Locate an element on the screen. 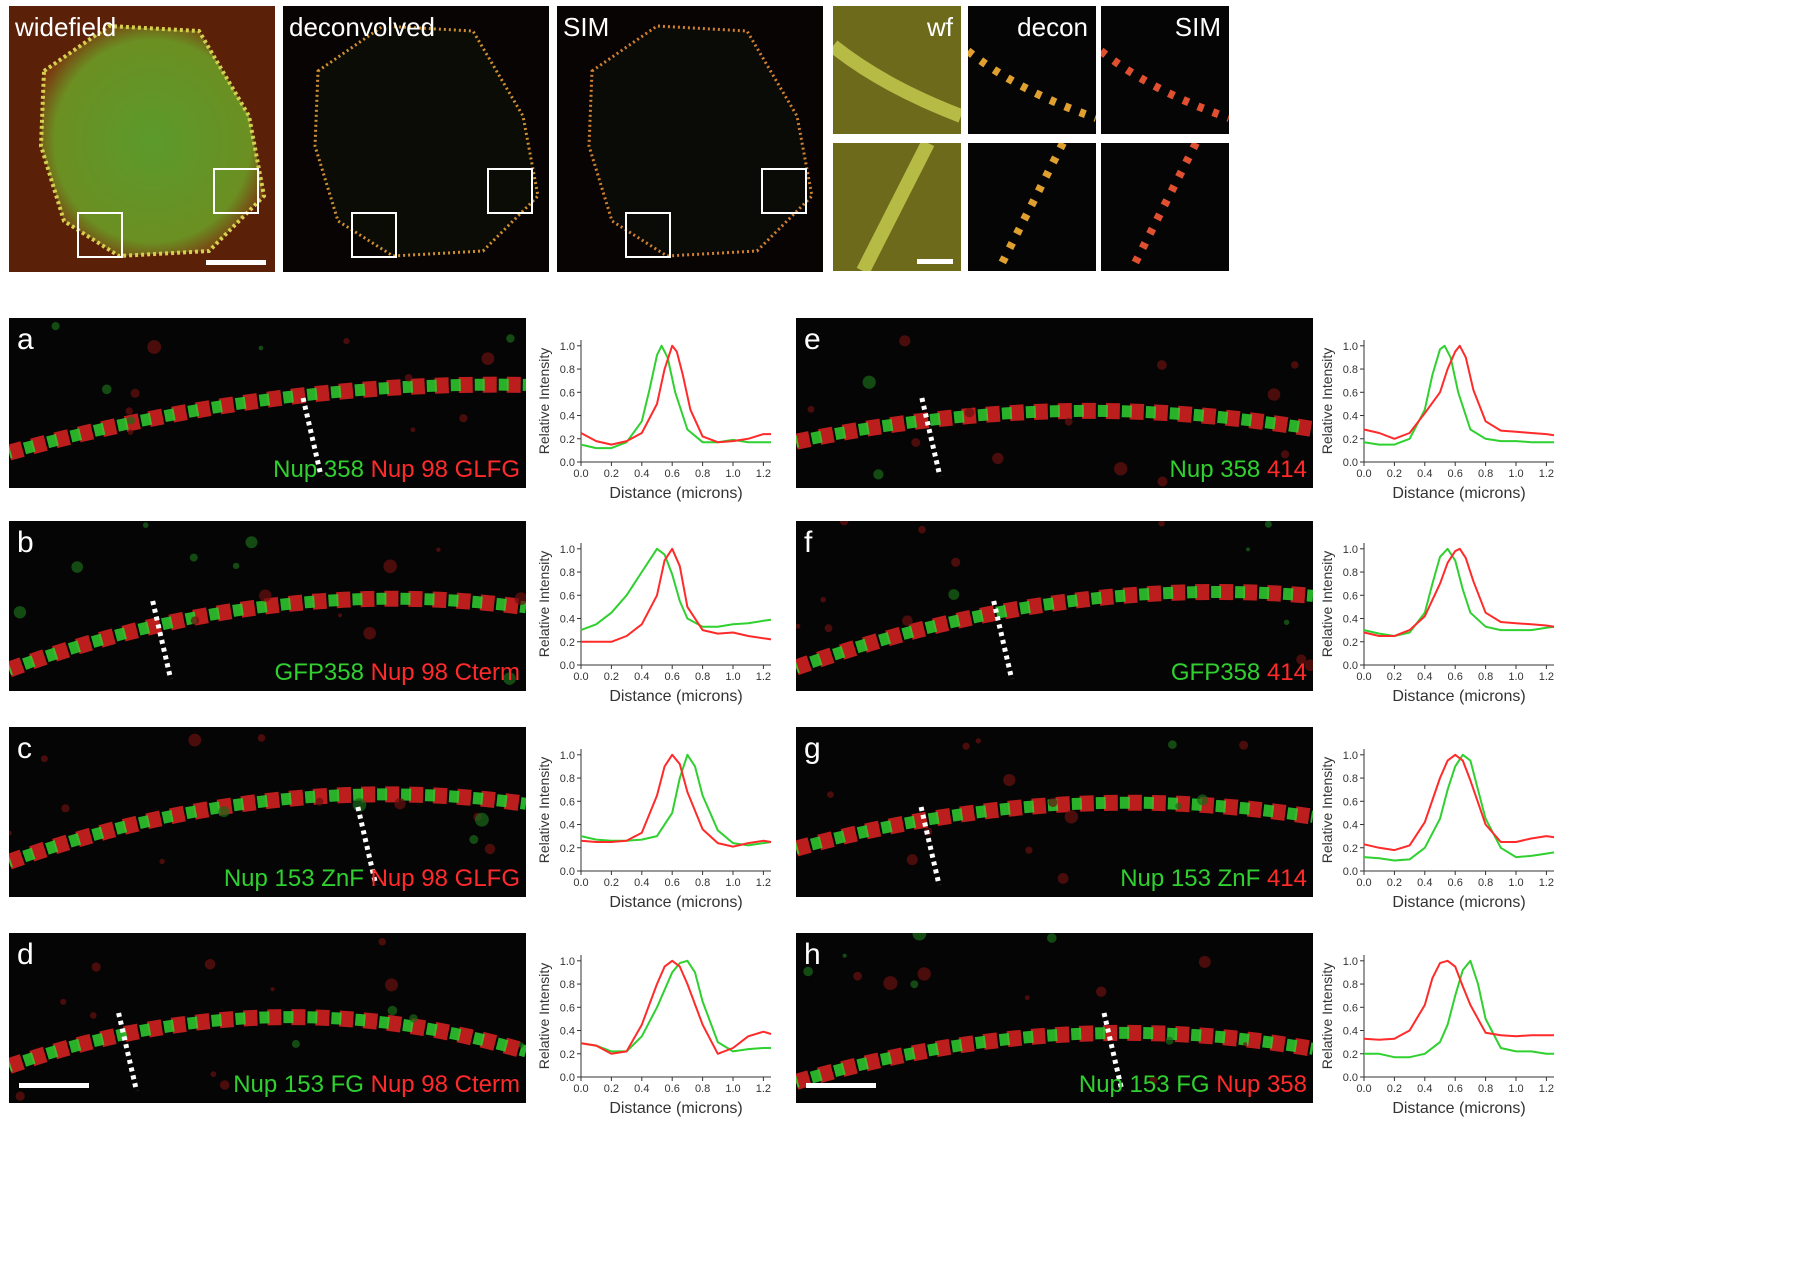  red-series-line is located at coordinates (676, 595).